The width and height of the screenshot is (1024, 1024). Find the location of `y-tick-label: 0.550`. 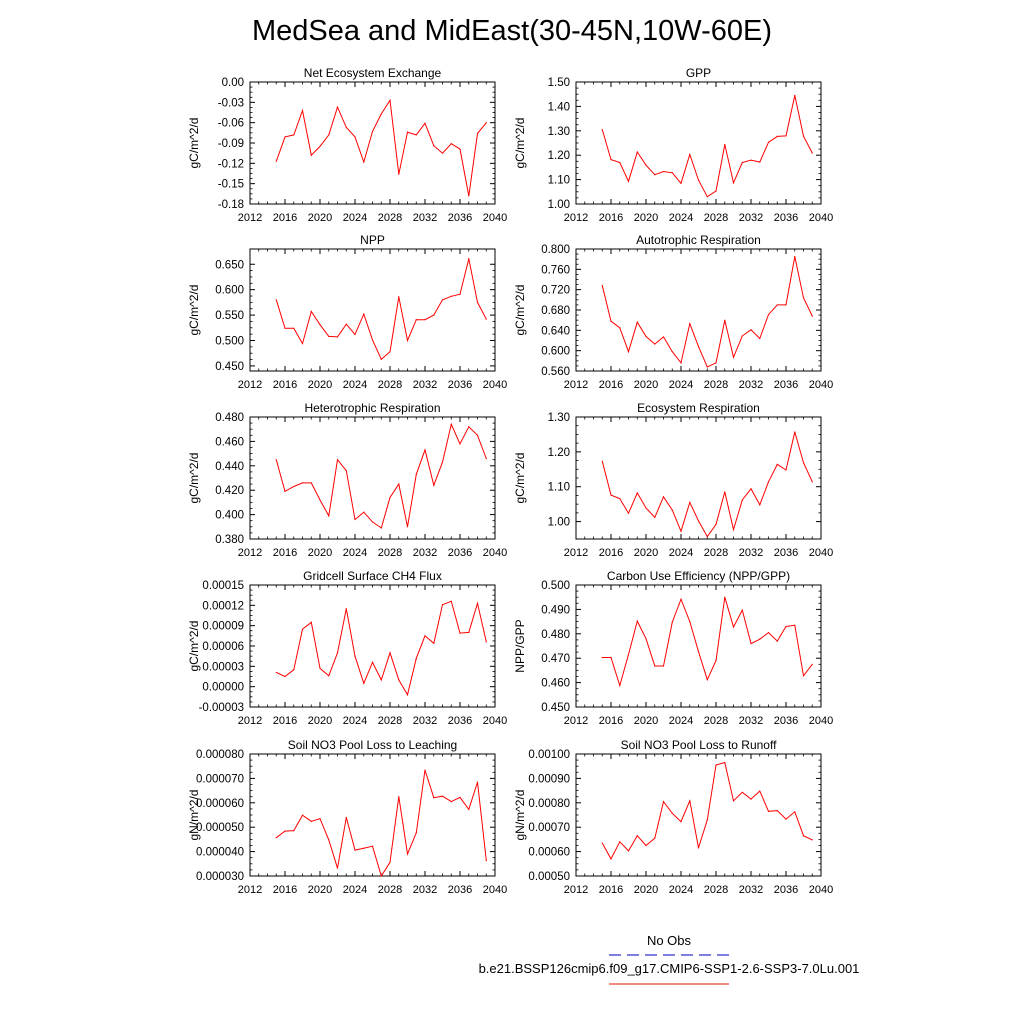

y-tick-label: 0.550 is located at coordinates (229, 316).